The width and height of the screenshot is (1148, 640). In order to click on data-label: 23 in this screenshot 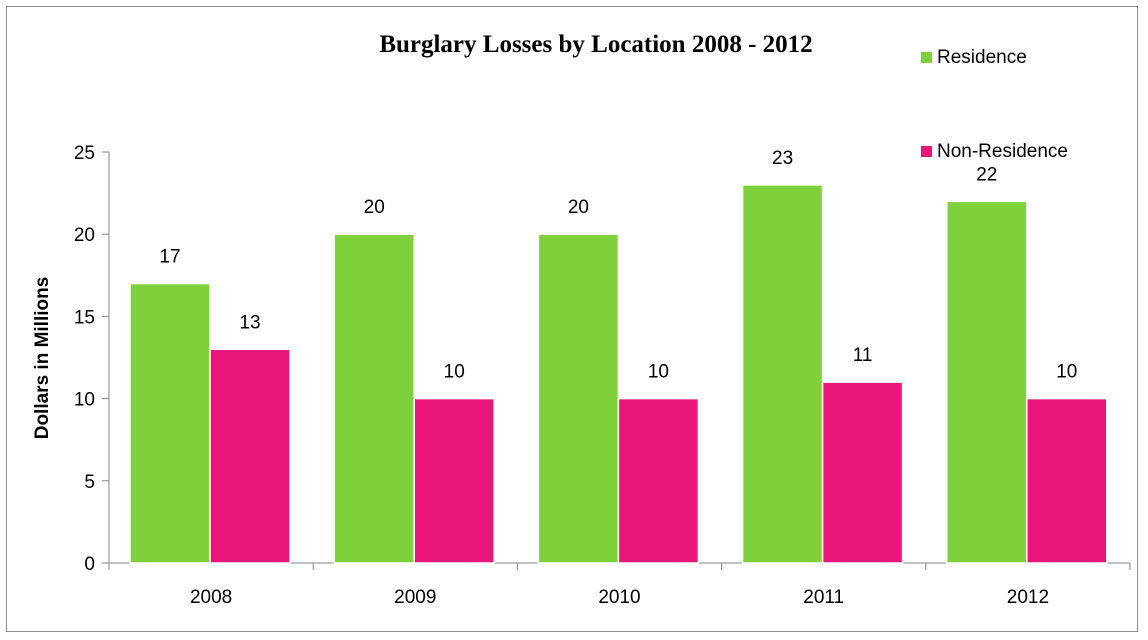, I will do `click(782, 158)`.